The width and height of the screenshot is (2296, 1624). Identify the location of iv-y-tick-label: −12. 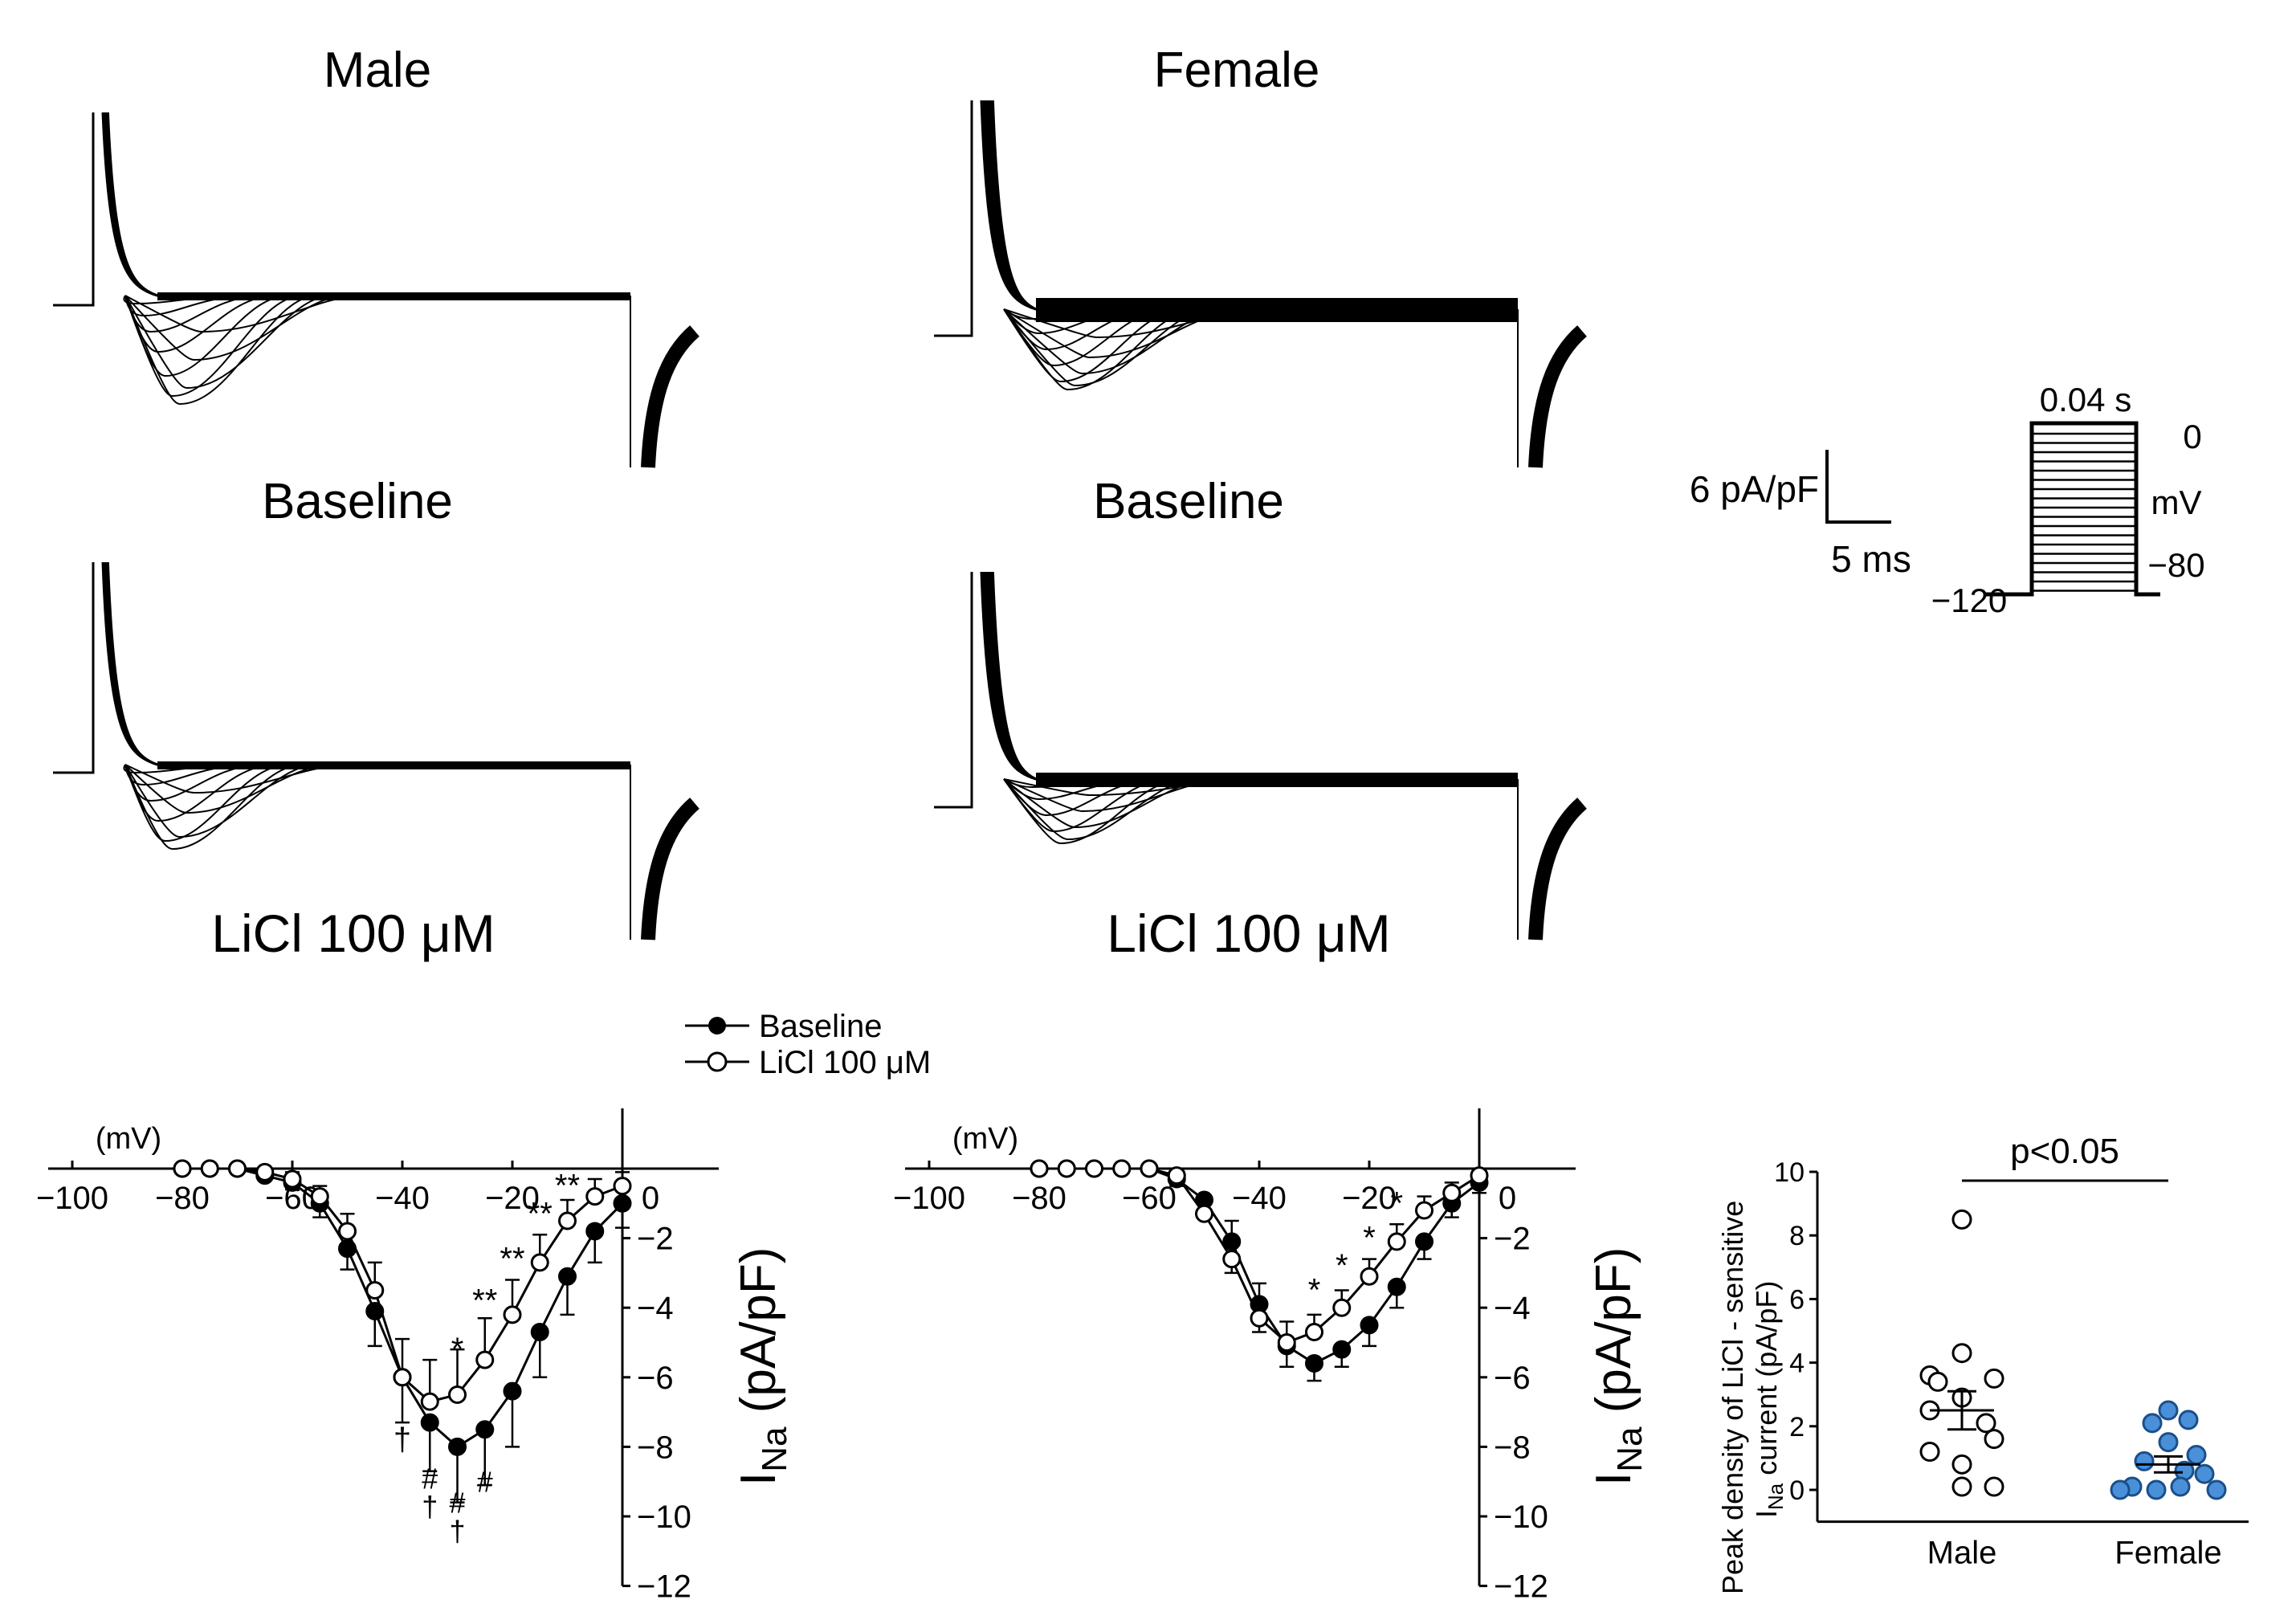
(664, 1587).